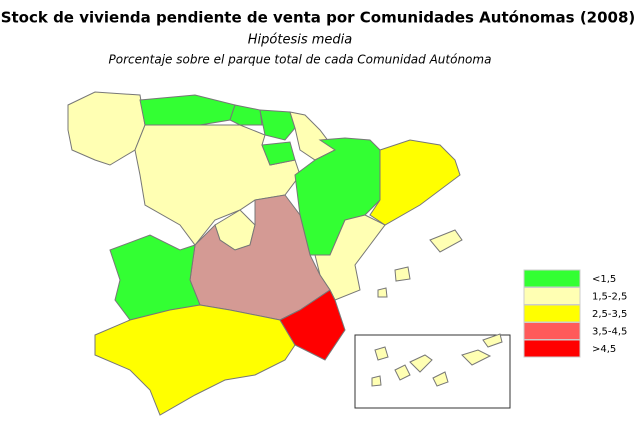  Describe the element at coordinates (300, 40) in the screenshot. I see `subtitle: Hipótesis media` at that location.